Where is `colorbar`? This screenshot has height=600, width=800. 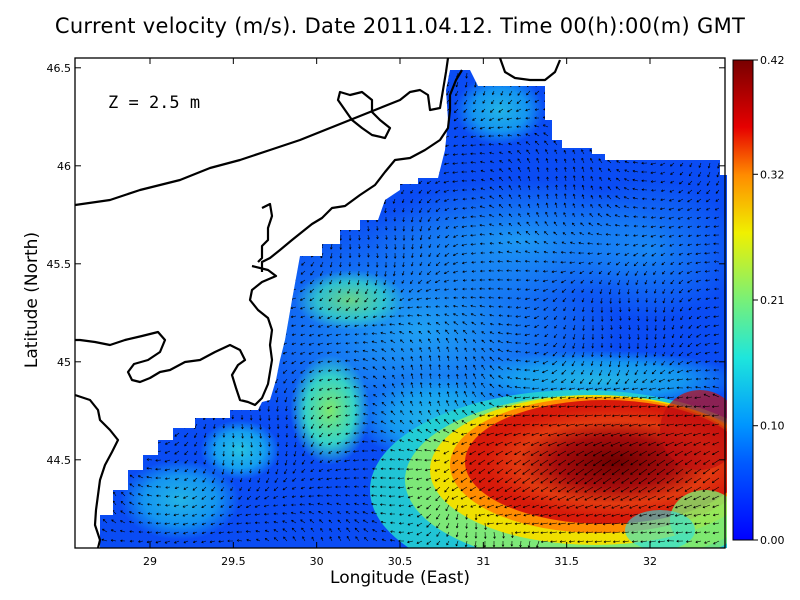
colorbar is located at coordinates (743, 300).